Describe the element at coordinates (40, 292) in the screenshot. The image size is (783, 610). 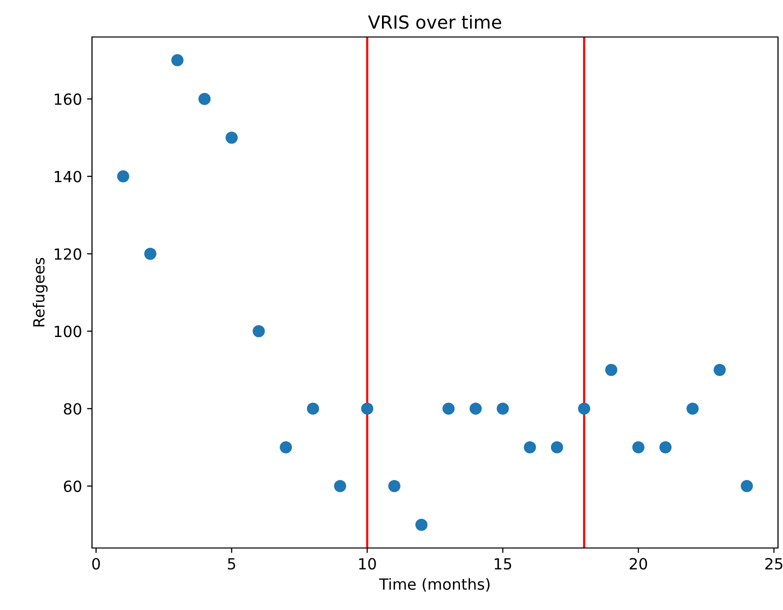
I see `y-axis-title: Refugees` at that location.